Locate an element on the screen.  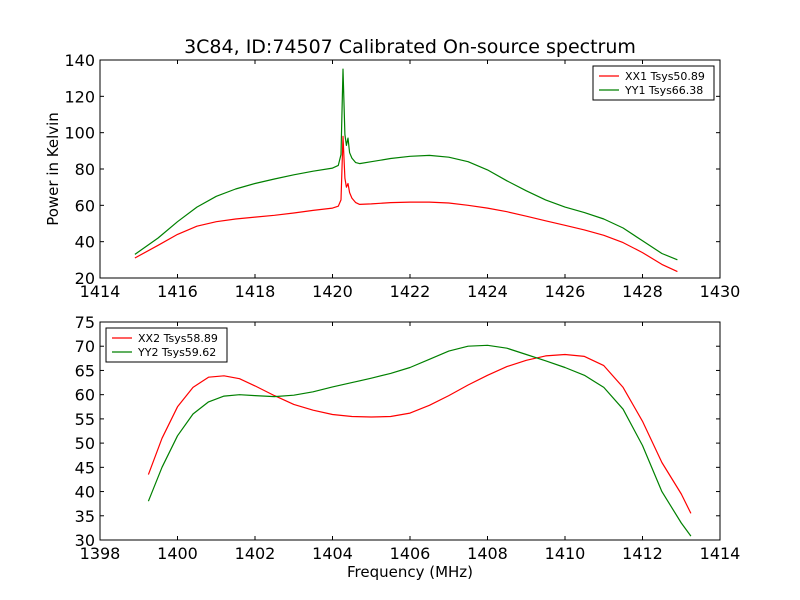
x-tick-label: 1406 is located at coordinates (410, 553).